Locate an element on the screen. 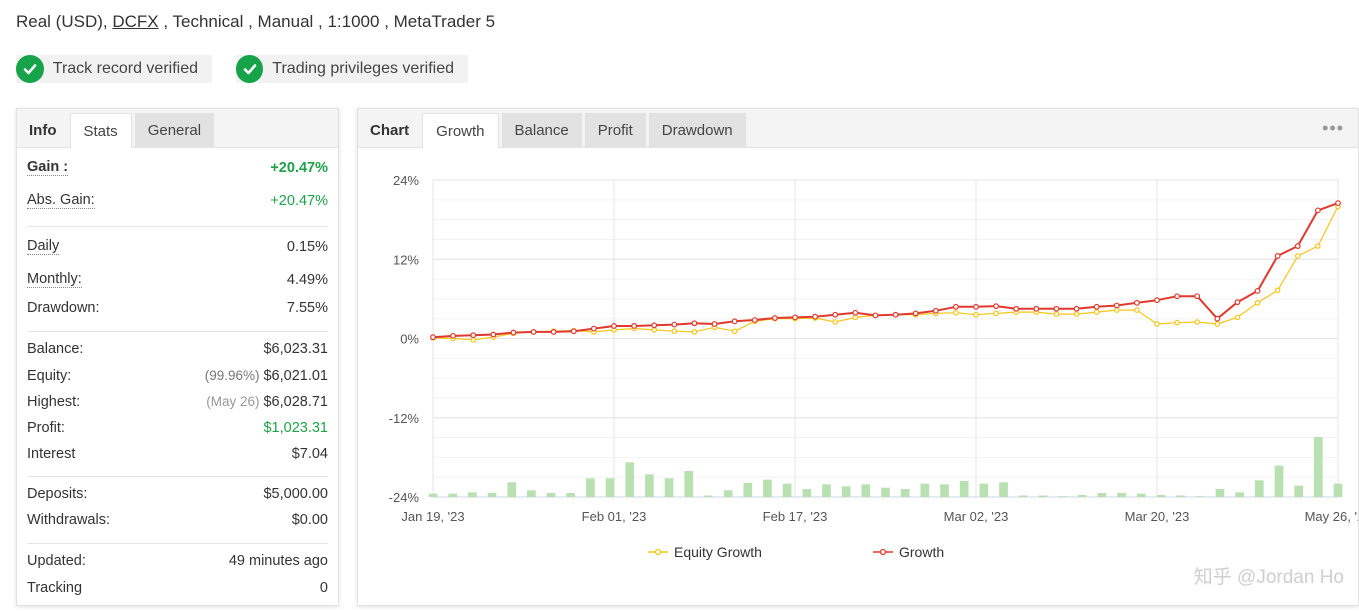 The image size is (1359, 614). stat-highest: Highest: (May 26) $6,028.71 is located at coordinates (177, 402).